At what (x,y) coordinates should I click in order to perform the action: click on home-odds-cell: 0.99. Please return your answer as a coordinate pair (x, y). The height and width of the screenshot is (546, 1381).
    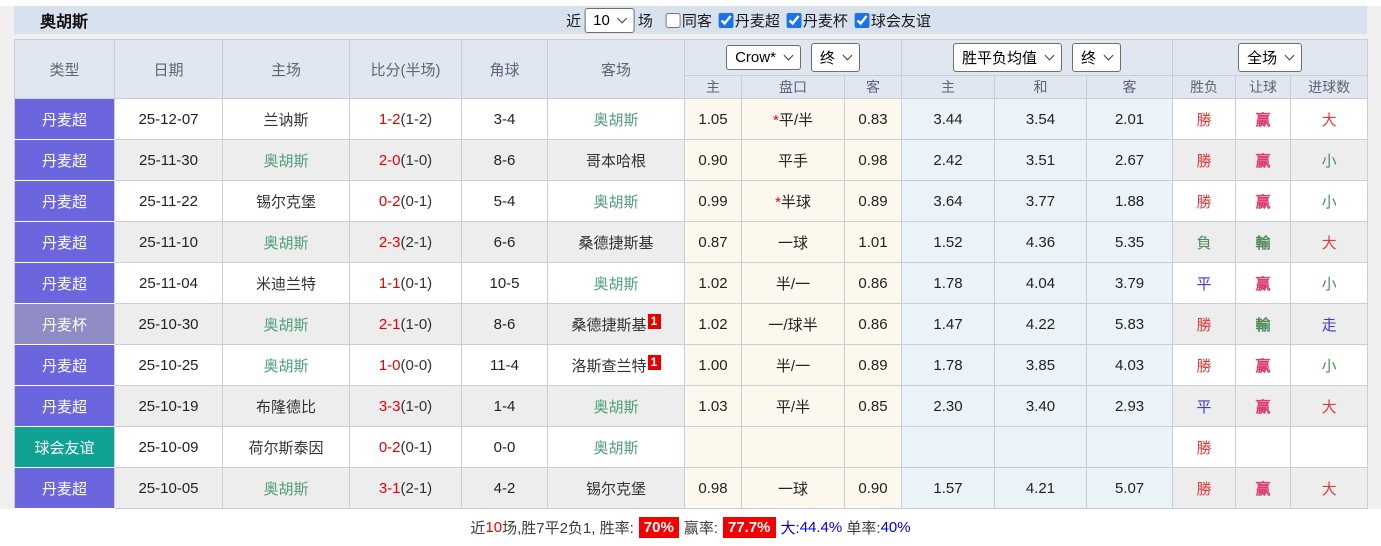
    Looking at the image, I should click on (713, 201).